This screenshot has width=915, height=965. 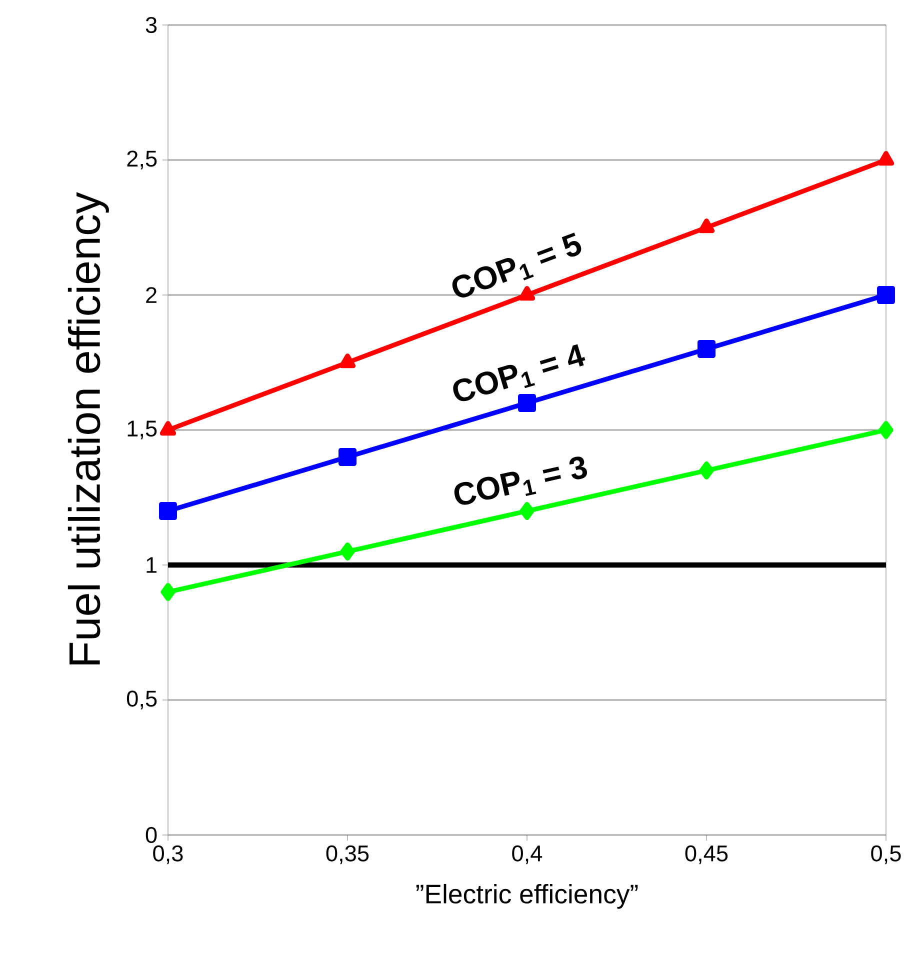 I want to click on y-tick-label: 3, so click(x=151, y=25).